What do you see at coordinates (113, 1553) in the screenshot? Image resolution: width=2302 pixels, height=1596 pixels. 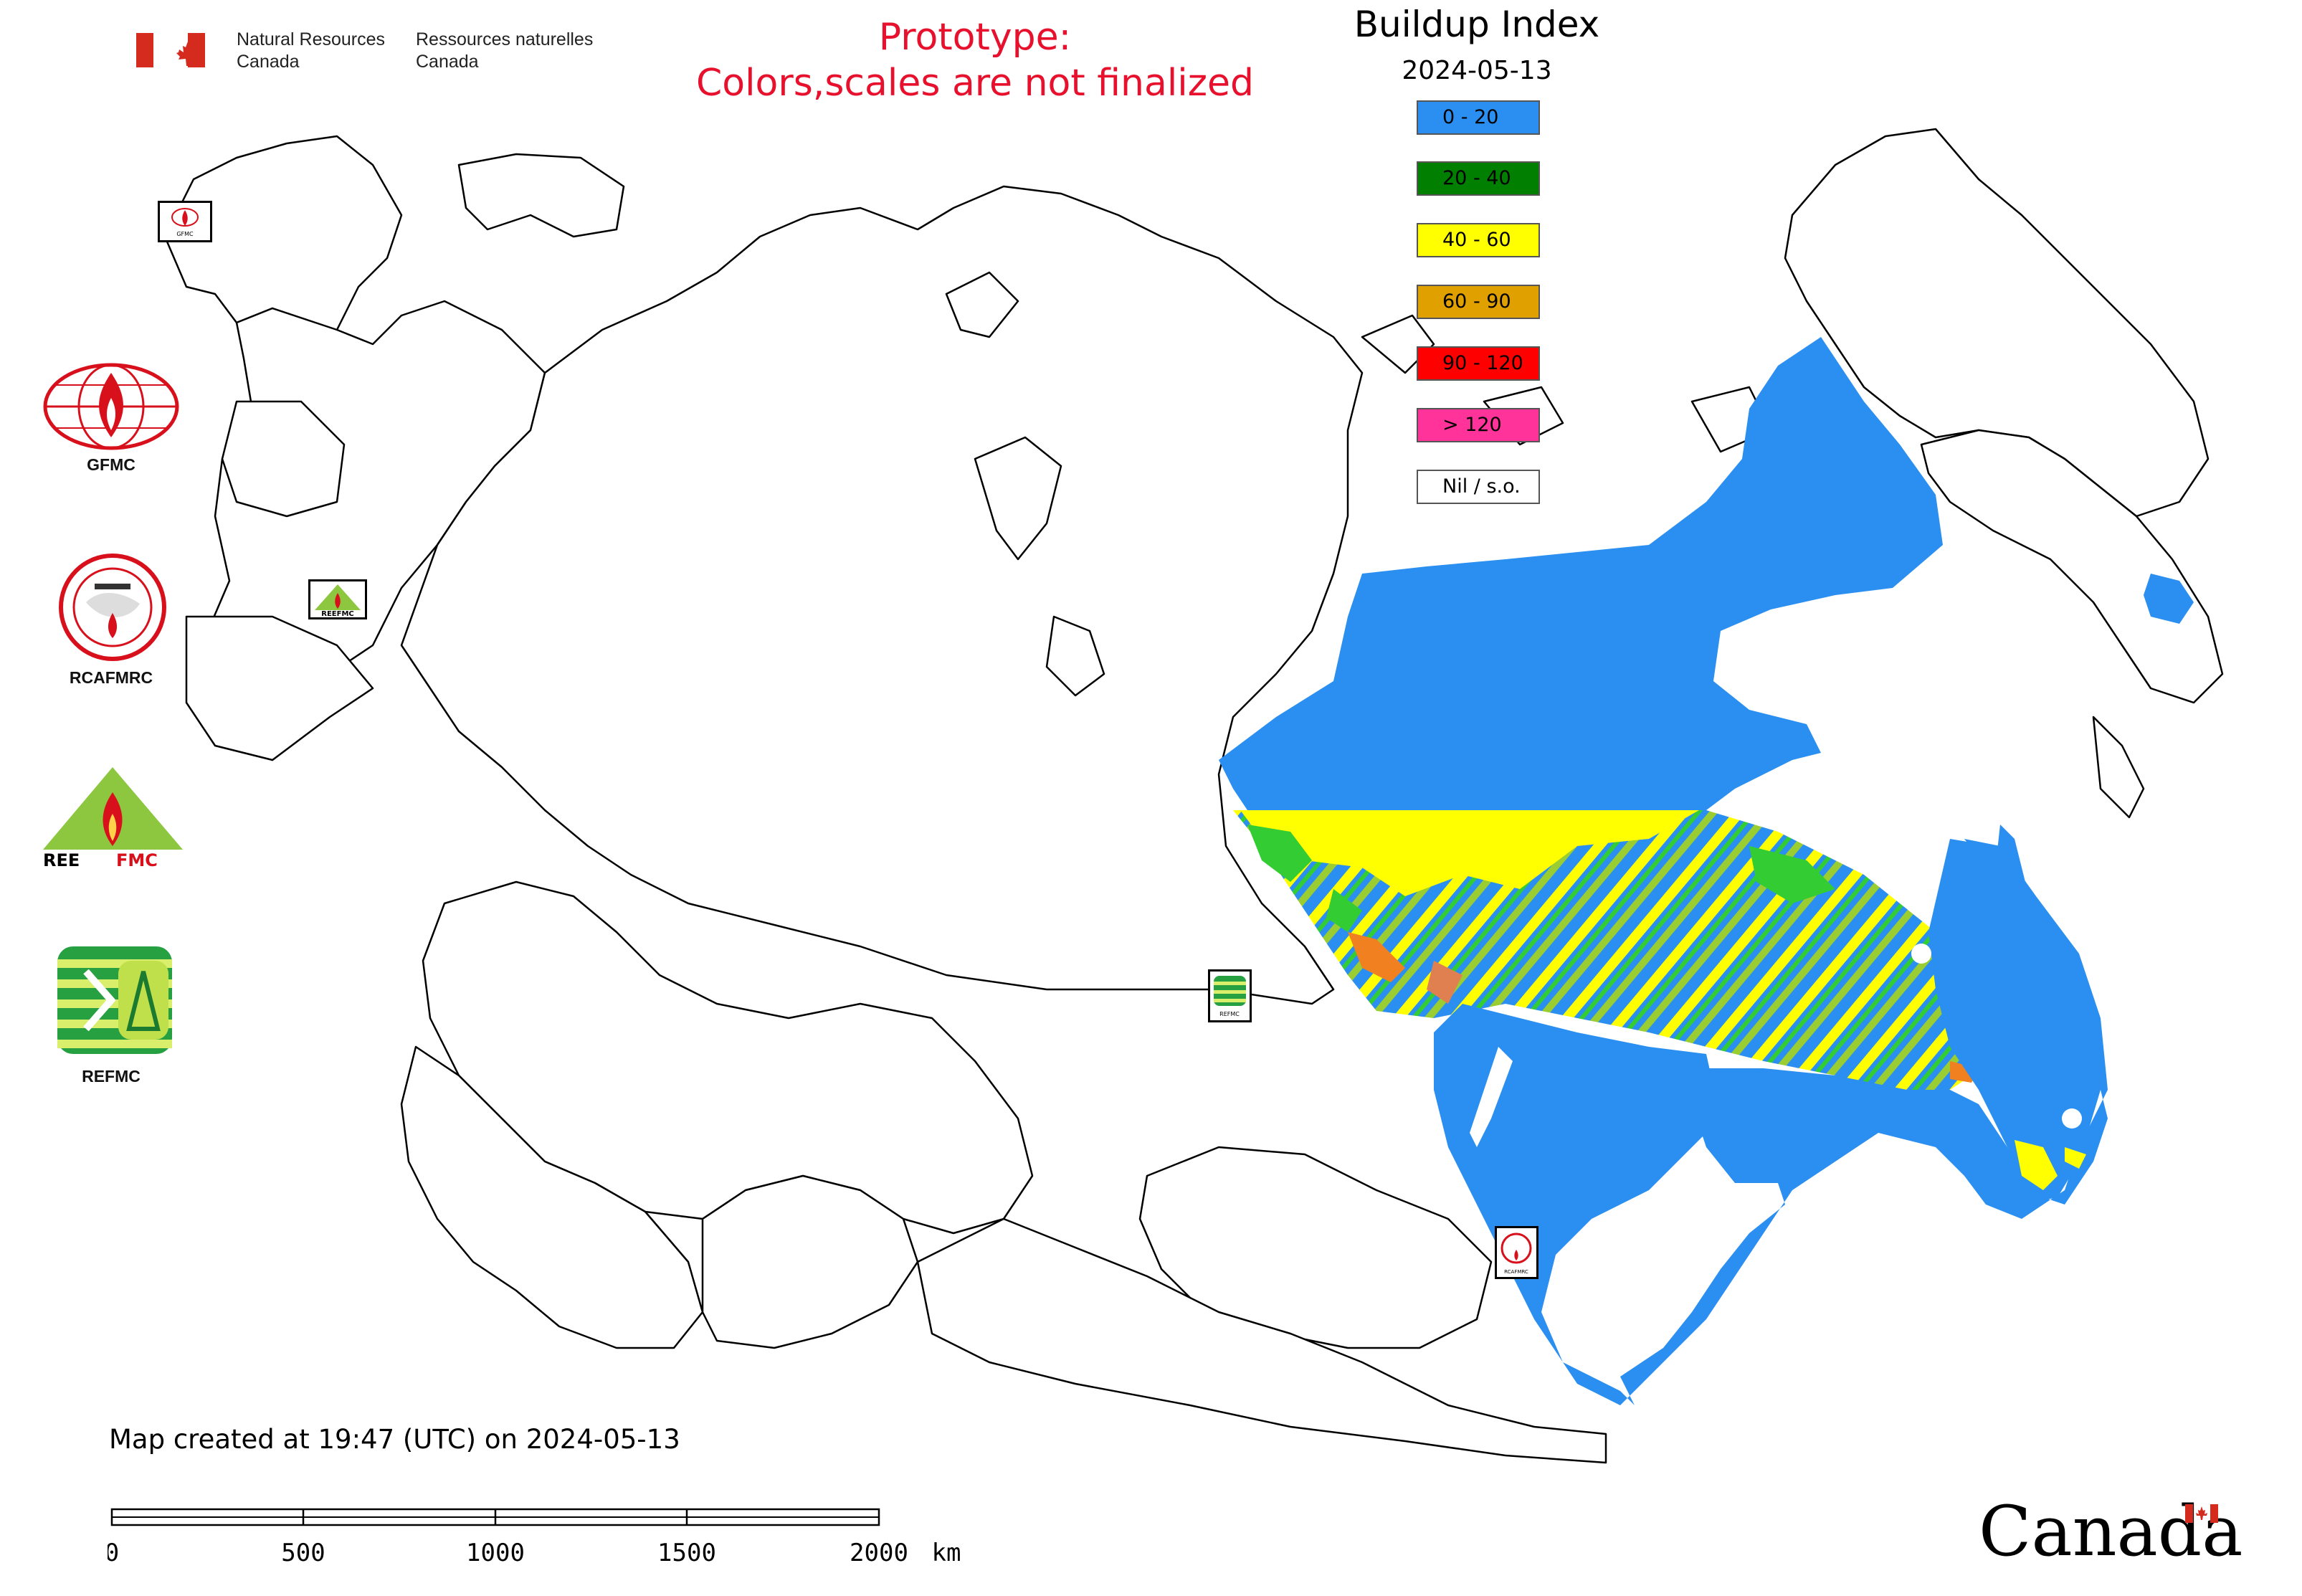 I see `scale-tick-0: 0` at bounding box center [113, 1553].